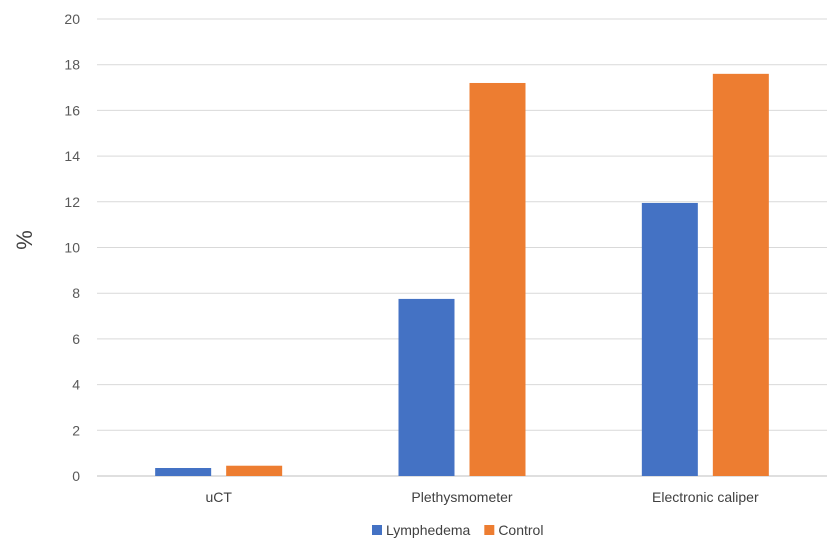 The width and height of the screenshot is (827, 544). Describe the element at coordinates (76, 339) in the screenshot. I see `y-tick-label: 6` at that location.